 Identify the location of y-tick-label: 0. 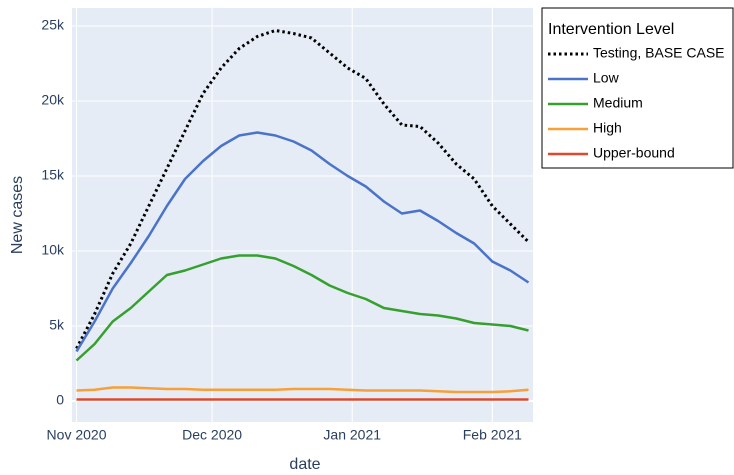
(60, 400).